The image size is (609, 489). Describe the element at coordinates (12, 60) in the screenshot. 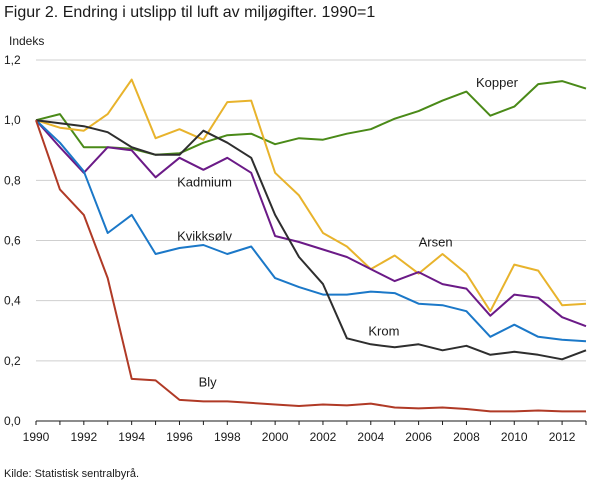

I see `y-tick-label: 1,2` at that location.